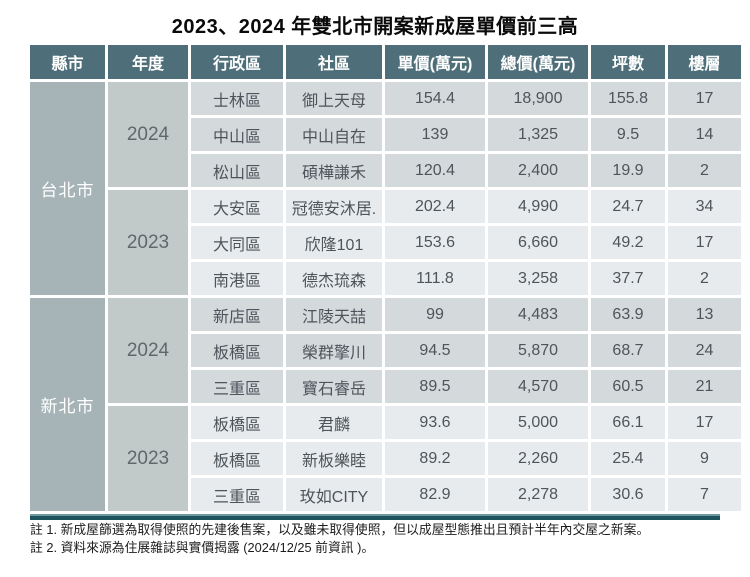  What do you see at coordinates (334, 134) in the screenshot?
I see `community-cell: 中山自在` at bounding box center [334, 134].